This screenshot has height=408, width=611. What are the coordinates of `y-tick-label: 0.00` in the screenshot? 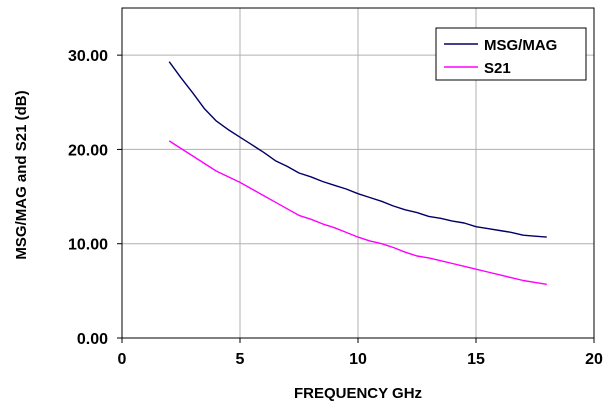 It's located at (92, 339).